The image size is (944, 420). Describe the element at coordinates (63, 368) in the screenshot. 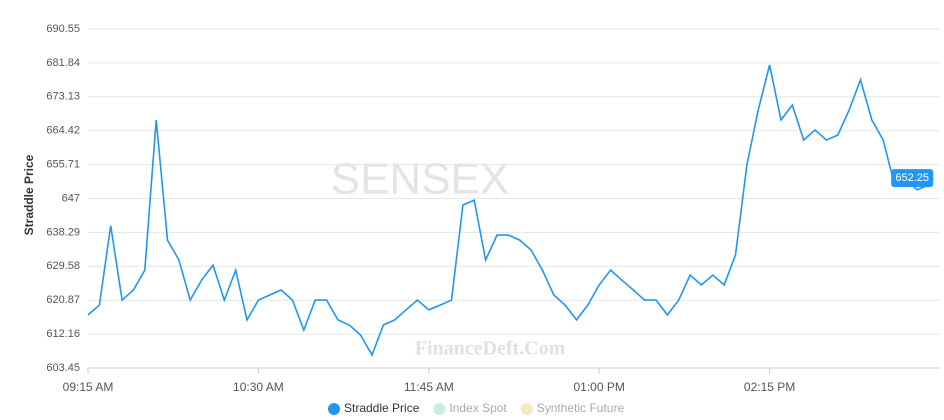

I see `y-tick-label: 603.45` at that location.